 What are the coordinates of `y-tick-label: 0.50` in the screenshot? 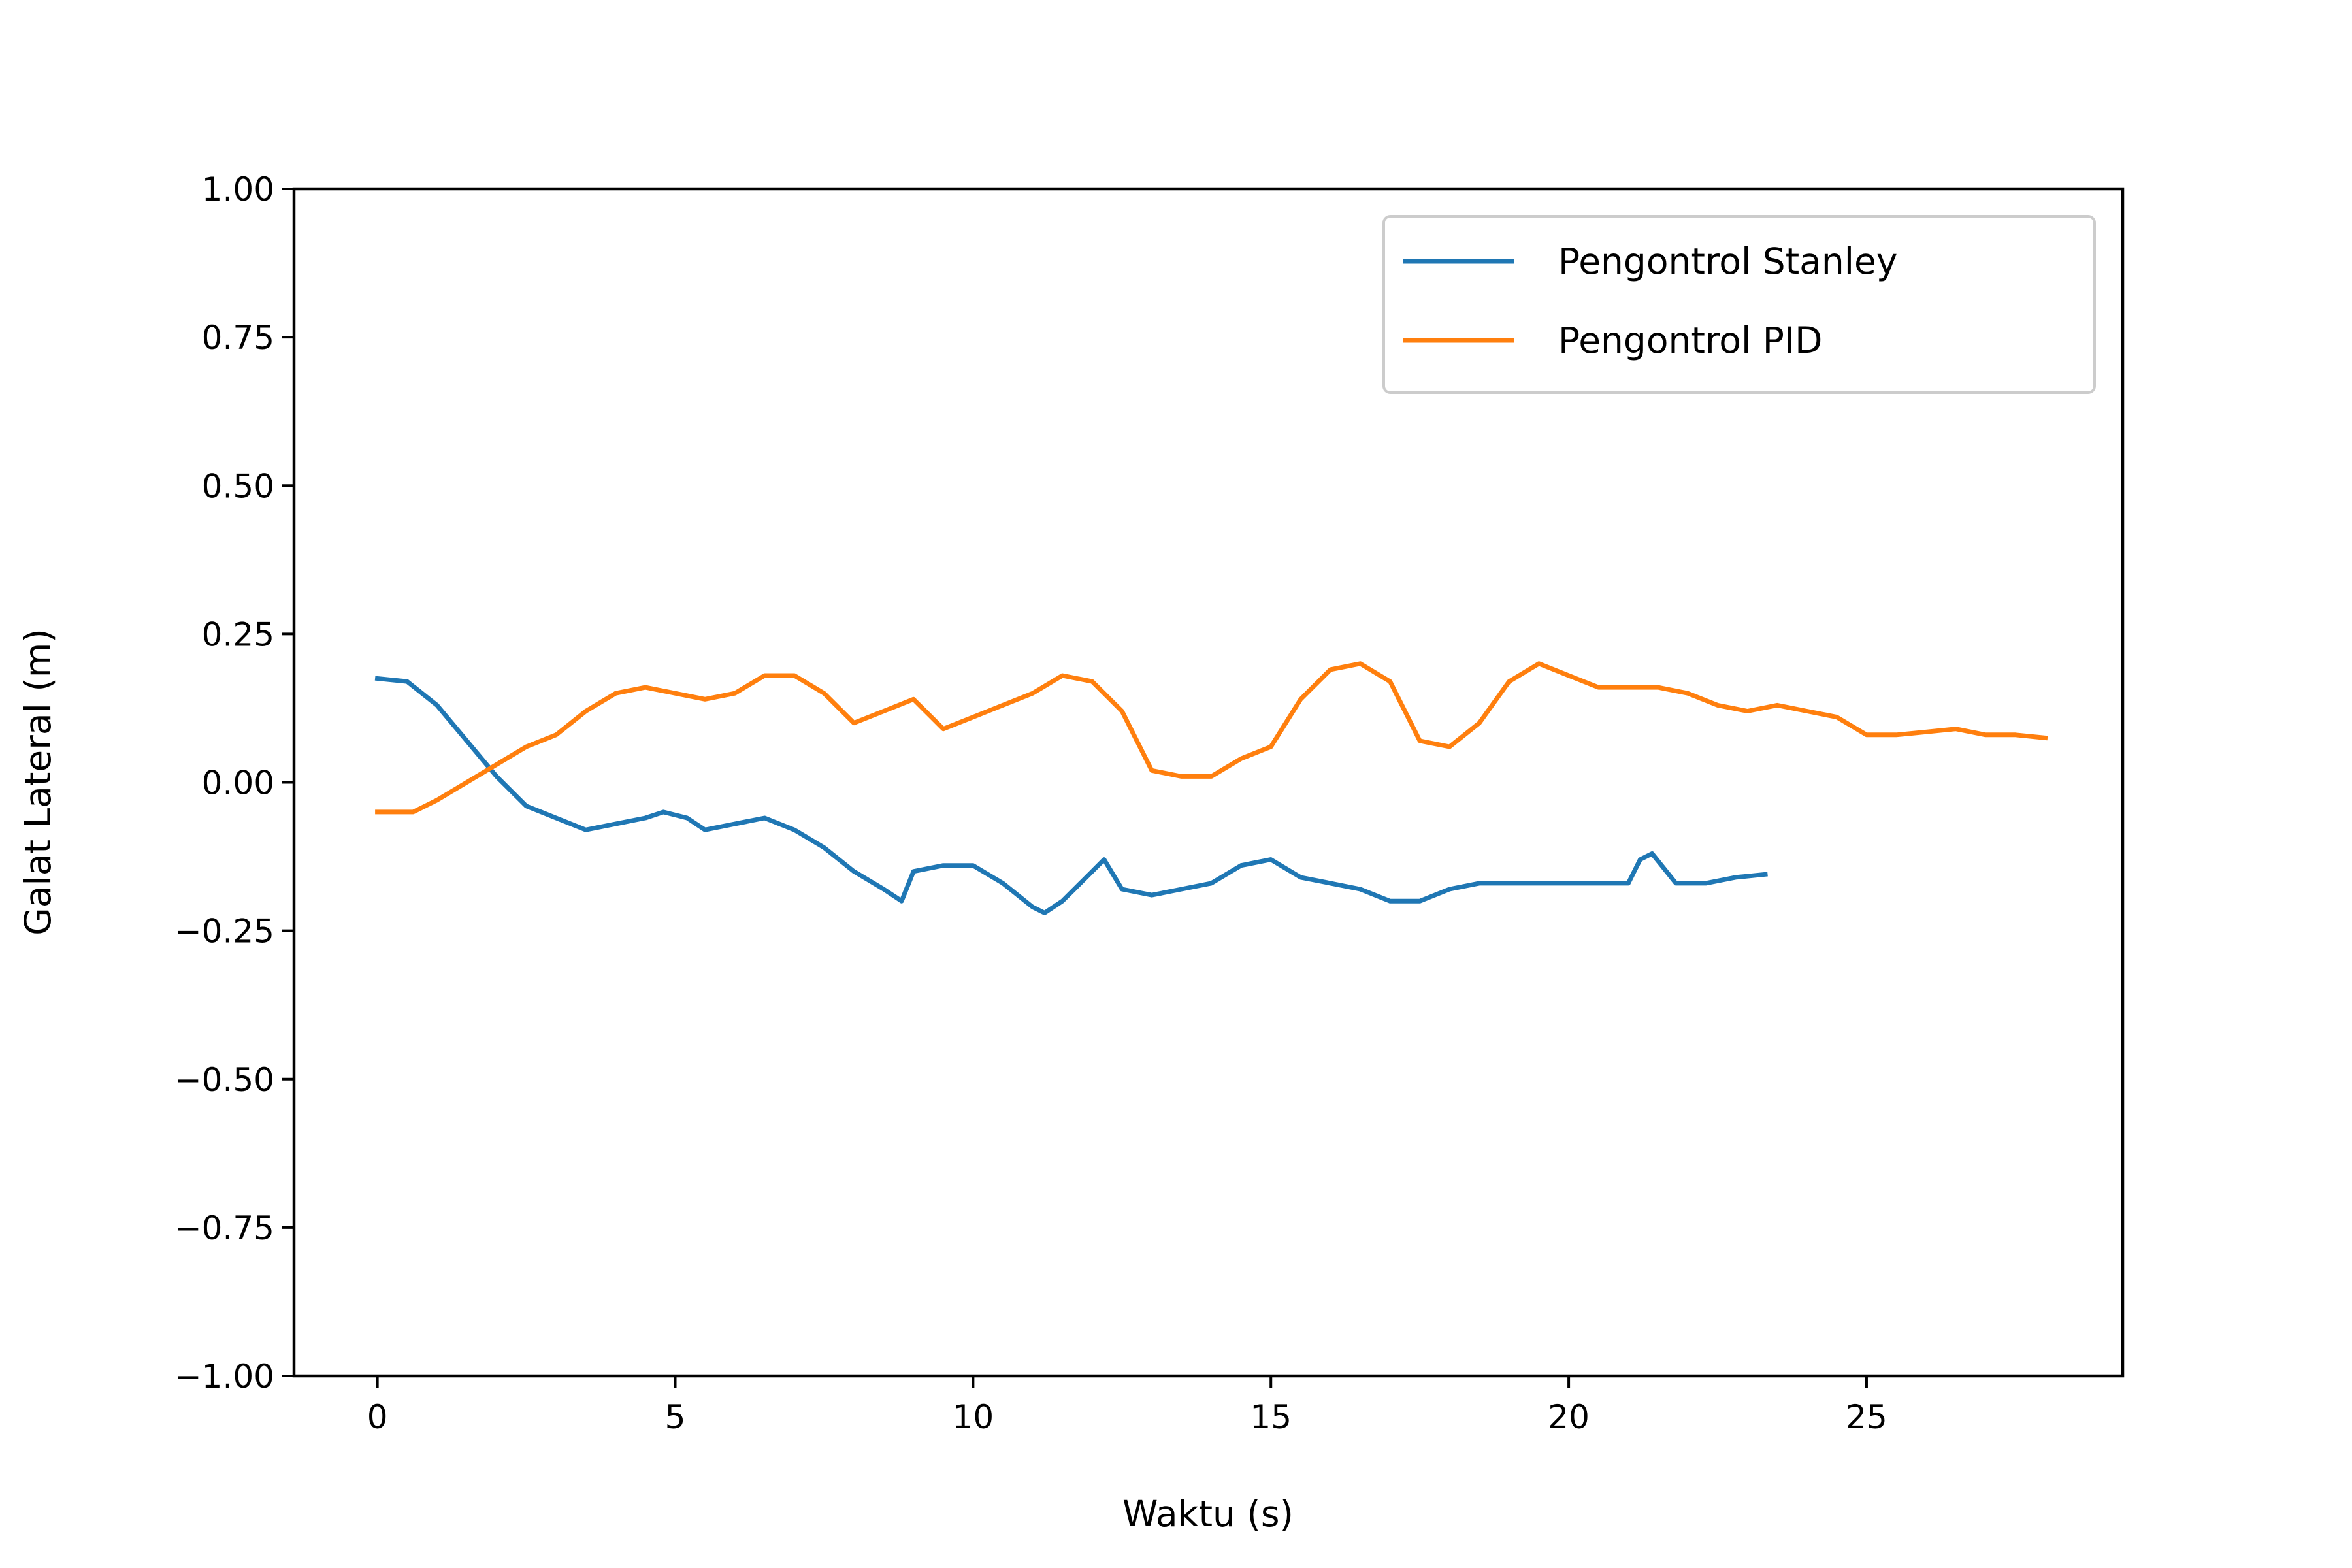 It's located at (238, 486).